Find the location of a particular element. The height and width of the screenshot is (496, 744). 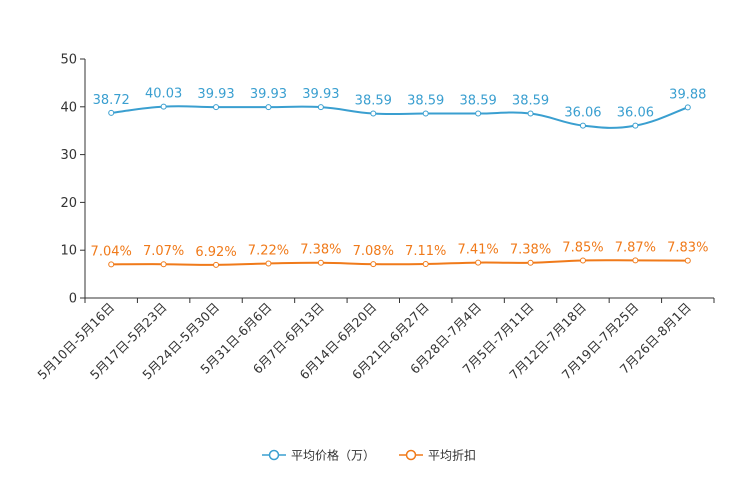

y-tick-label: 10 is located at coordinates (68, 251).